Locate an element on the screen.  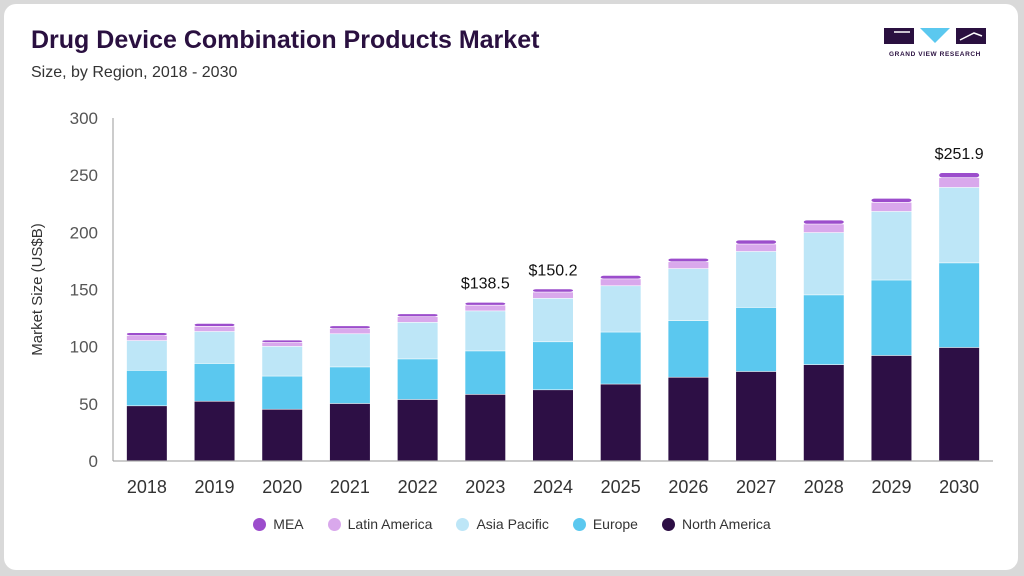
x-tick-label: 2021 is located at coordinates (350, 487).